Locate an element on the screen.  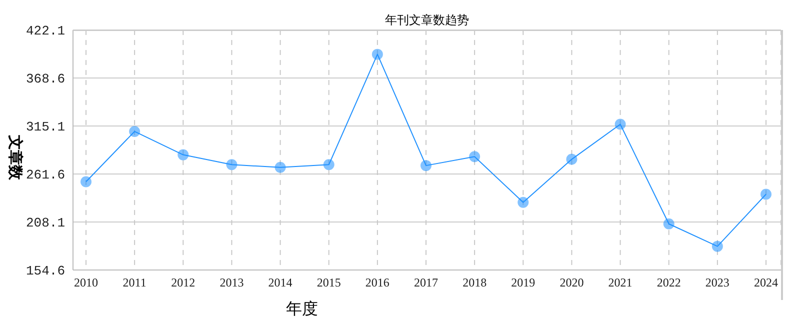
y-tick-label: 261.6 is located at coordinates (45, 175).